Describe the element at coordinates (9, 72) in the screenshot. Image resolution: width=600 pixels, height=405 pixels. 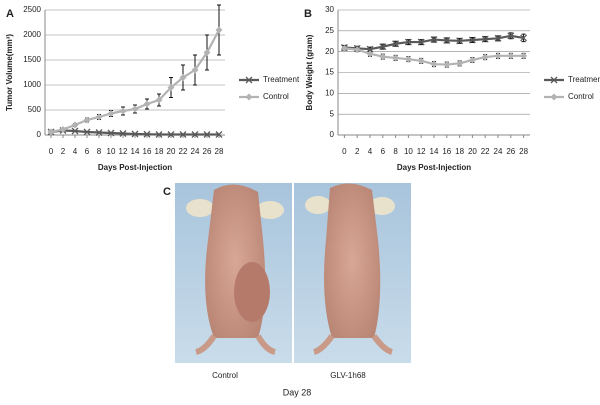
I see `y-axis-label: Tumor Volume(mm³)` at that location.